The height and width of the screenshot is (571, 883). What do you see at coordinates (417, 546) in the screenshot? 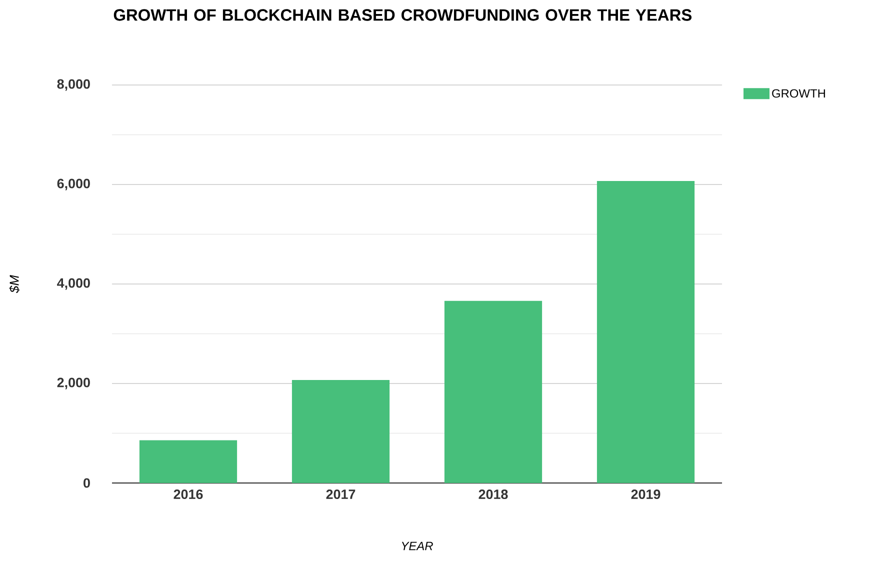
I see `x-axis-title: YEAR` at bounding box center [417, 546].